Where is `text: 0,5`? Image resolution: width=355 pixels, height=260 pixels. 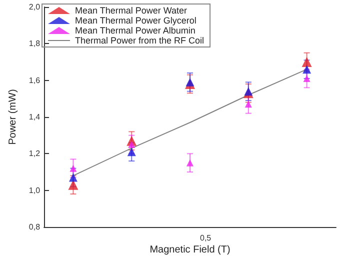
text: 0,5 is located at coordinates (206, 238).